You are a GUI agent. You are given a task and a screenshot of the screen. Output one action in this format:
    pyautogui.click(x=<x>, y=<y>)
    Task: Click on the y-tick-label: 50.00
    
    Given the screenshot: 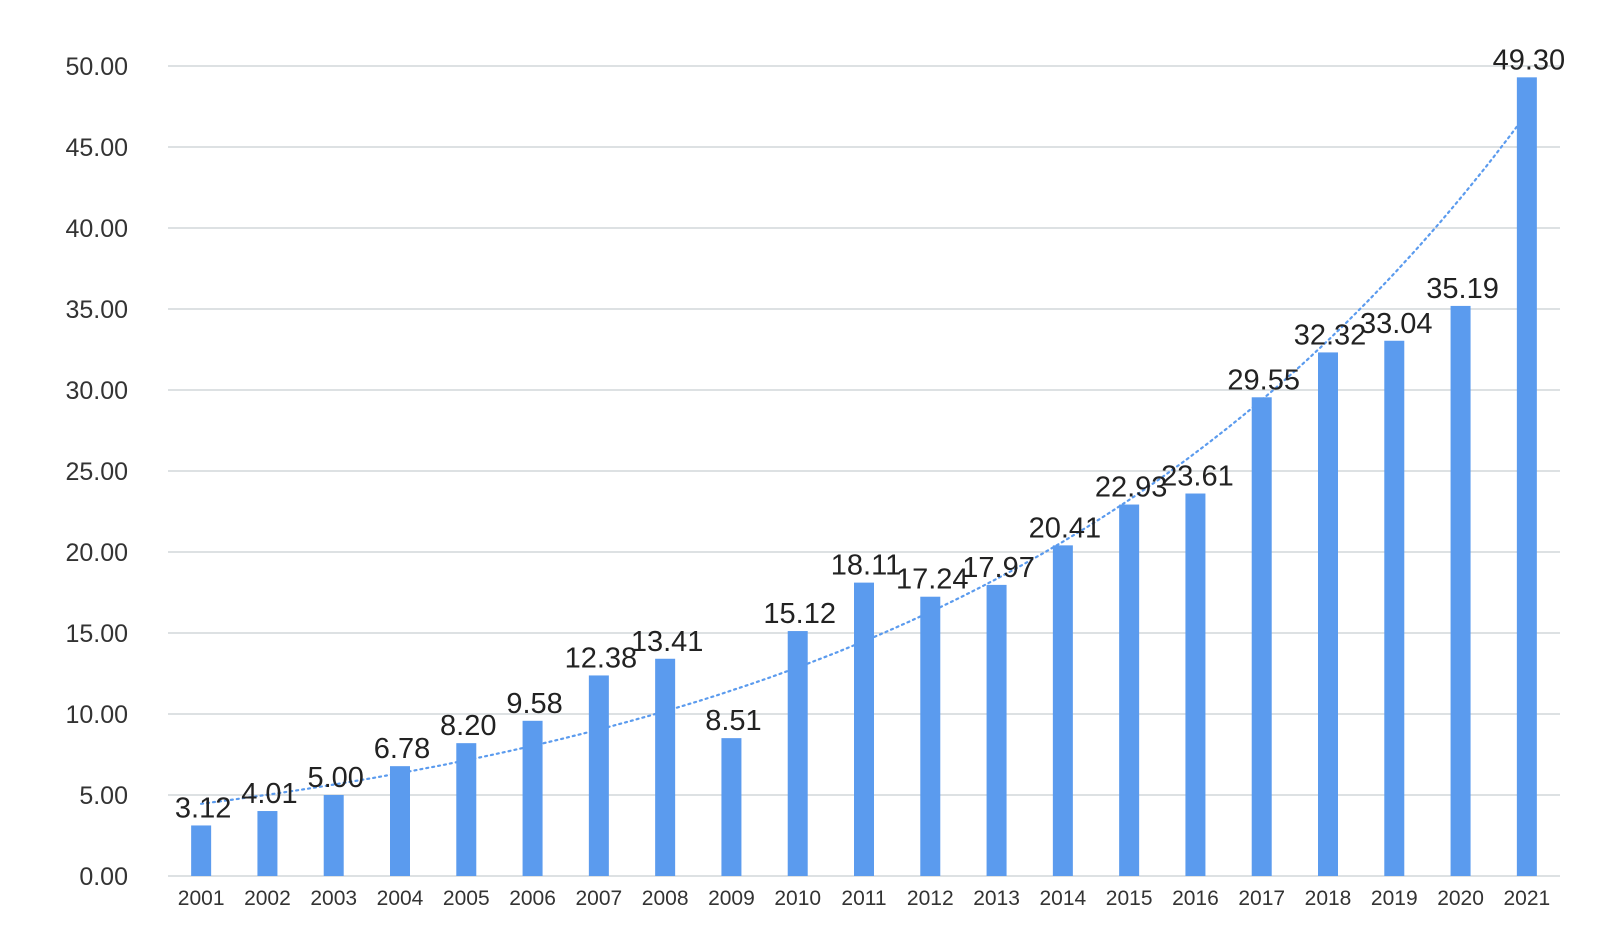 What is the action you would take?
    pyautogui.click(x=96, y=67)
    